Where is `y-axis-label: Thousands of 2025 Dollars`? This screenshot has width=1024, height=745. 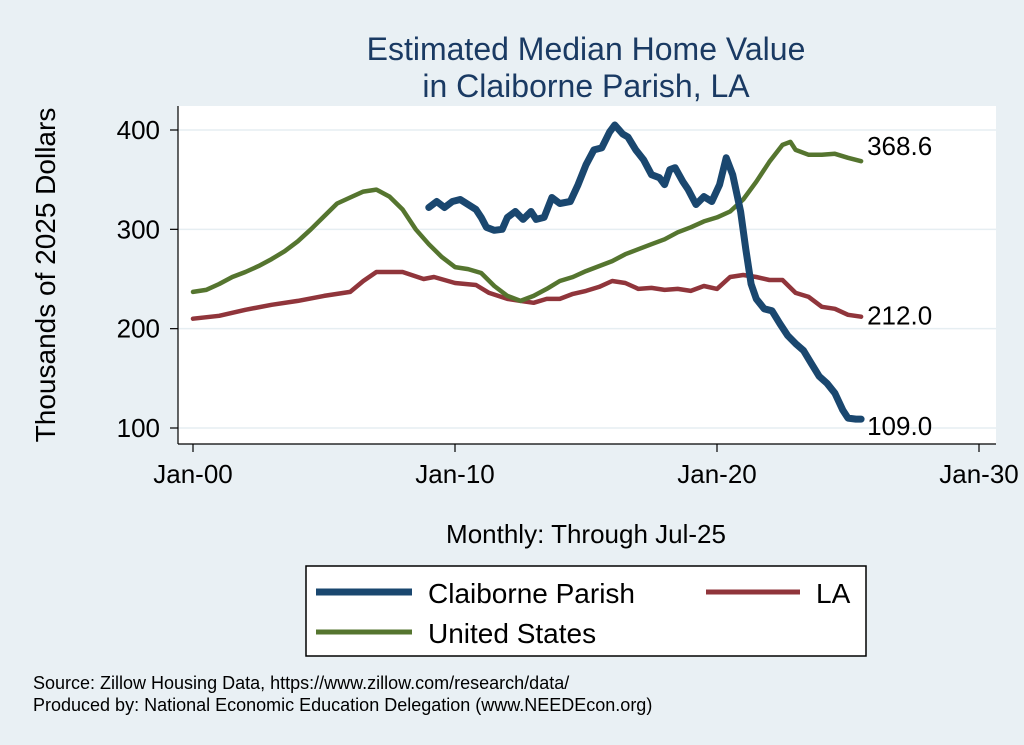
y-axis-label: Thousands of 2025 Dollars is located at coordinates (45, 275).